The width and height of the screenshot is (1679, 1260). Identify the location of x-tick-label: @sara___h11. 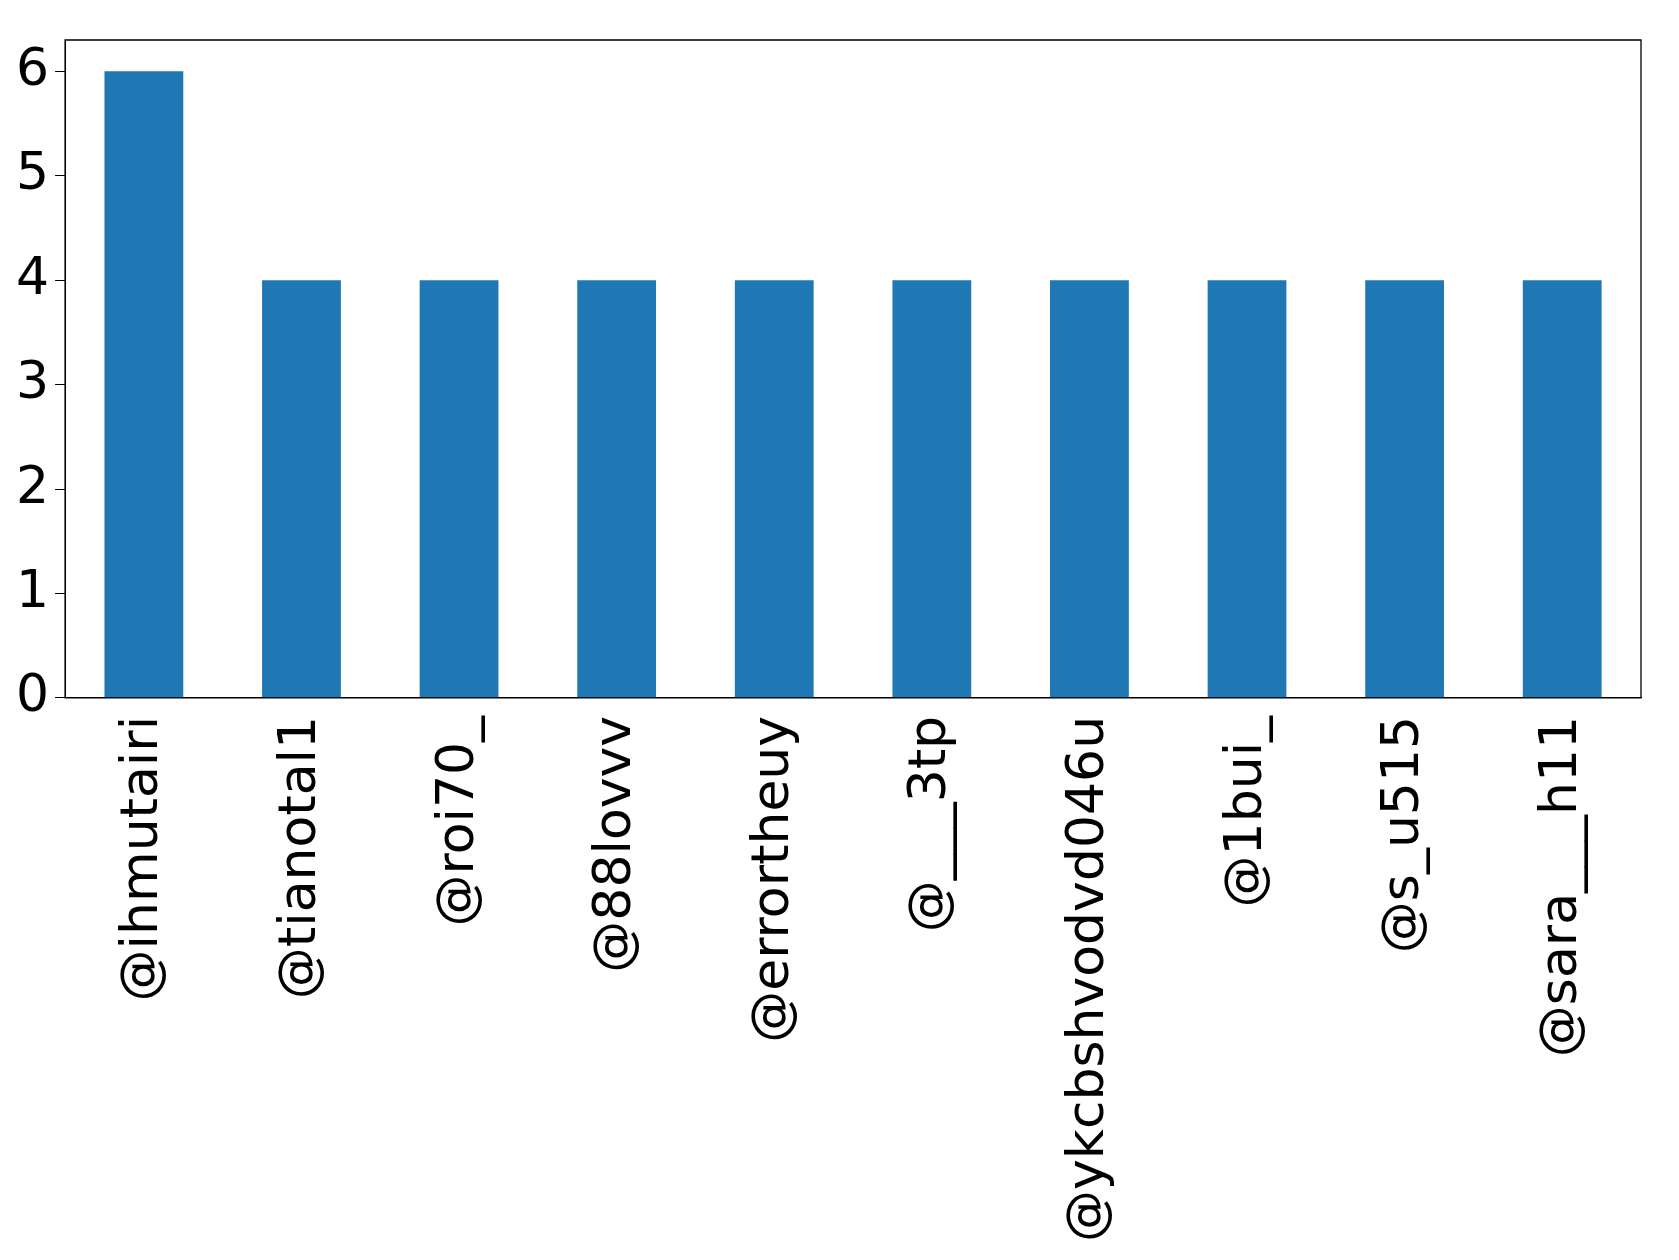
(1557, 886).